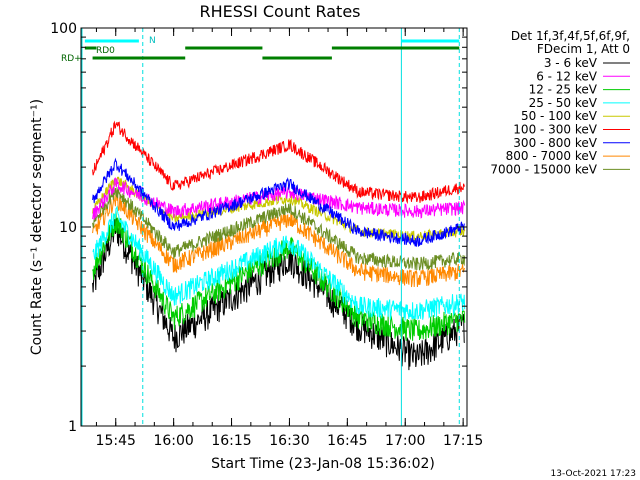  What do you see at coordinates (593, 474) in the screenshot?
I see `footer-timestamp: 13-Oct-2021 17:23` at bounding box center [593, 474].